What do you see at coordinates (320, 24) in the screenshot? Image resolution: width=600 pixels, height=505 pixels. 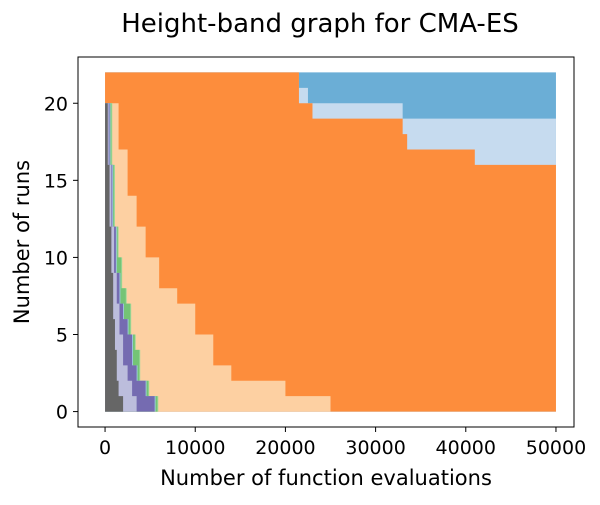 I see `chart-title: Height-band graph for CMA-ES` at bounding box center [320, 24].